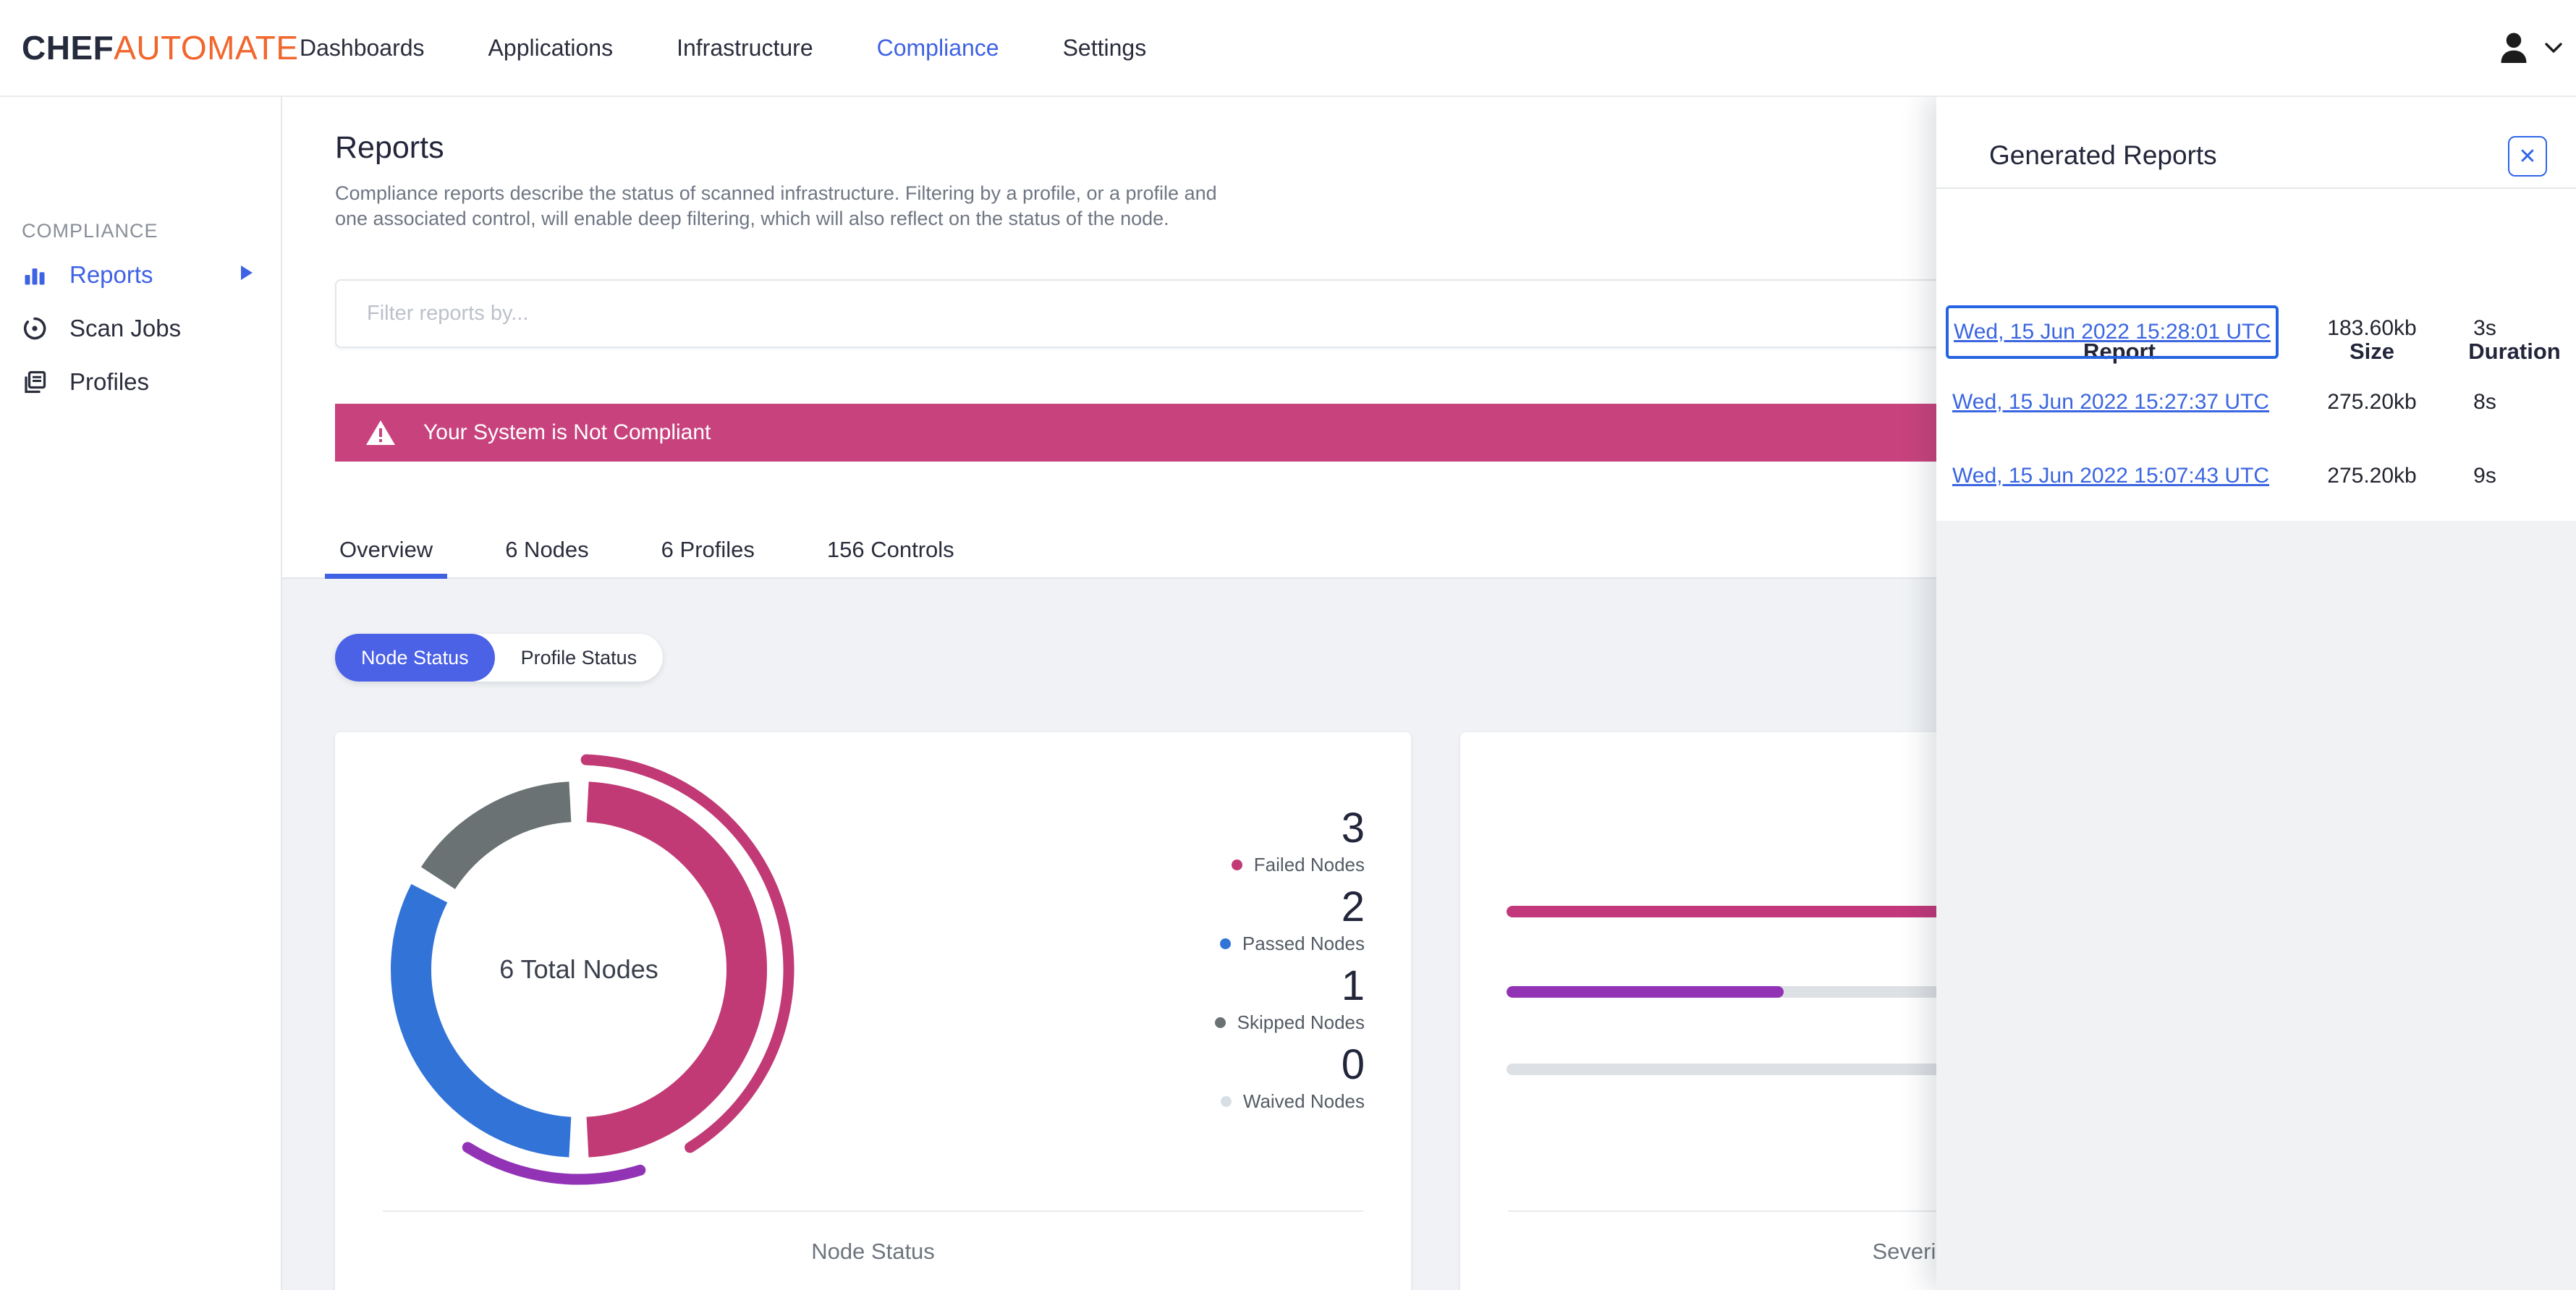 The height and width of the screenshot is (1290, 2576). I want to click on waived-dot-icon, so click(1226, 1102).